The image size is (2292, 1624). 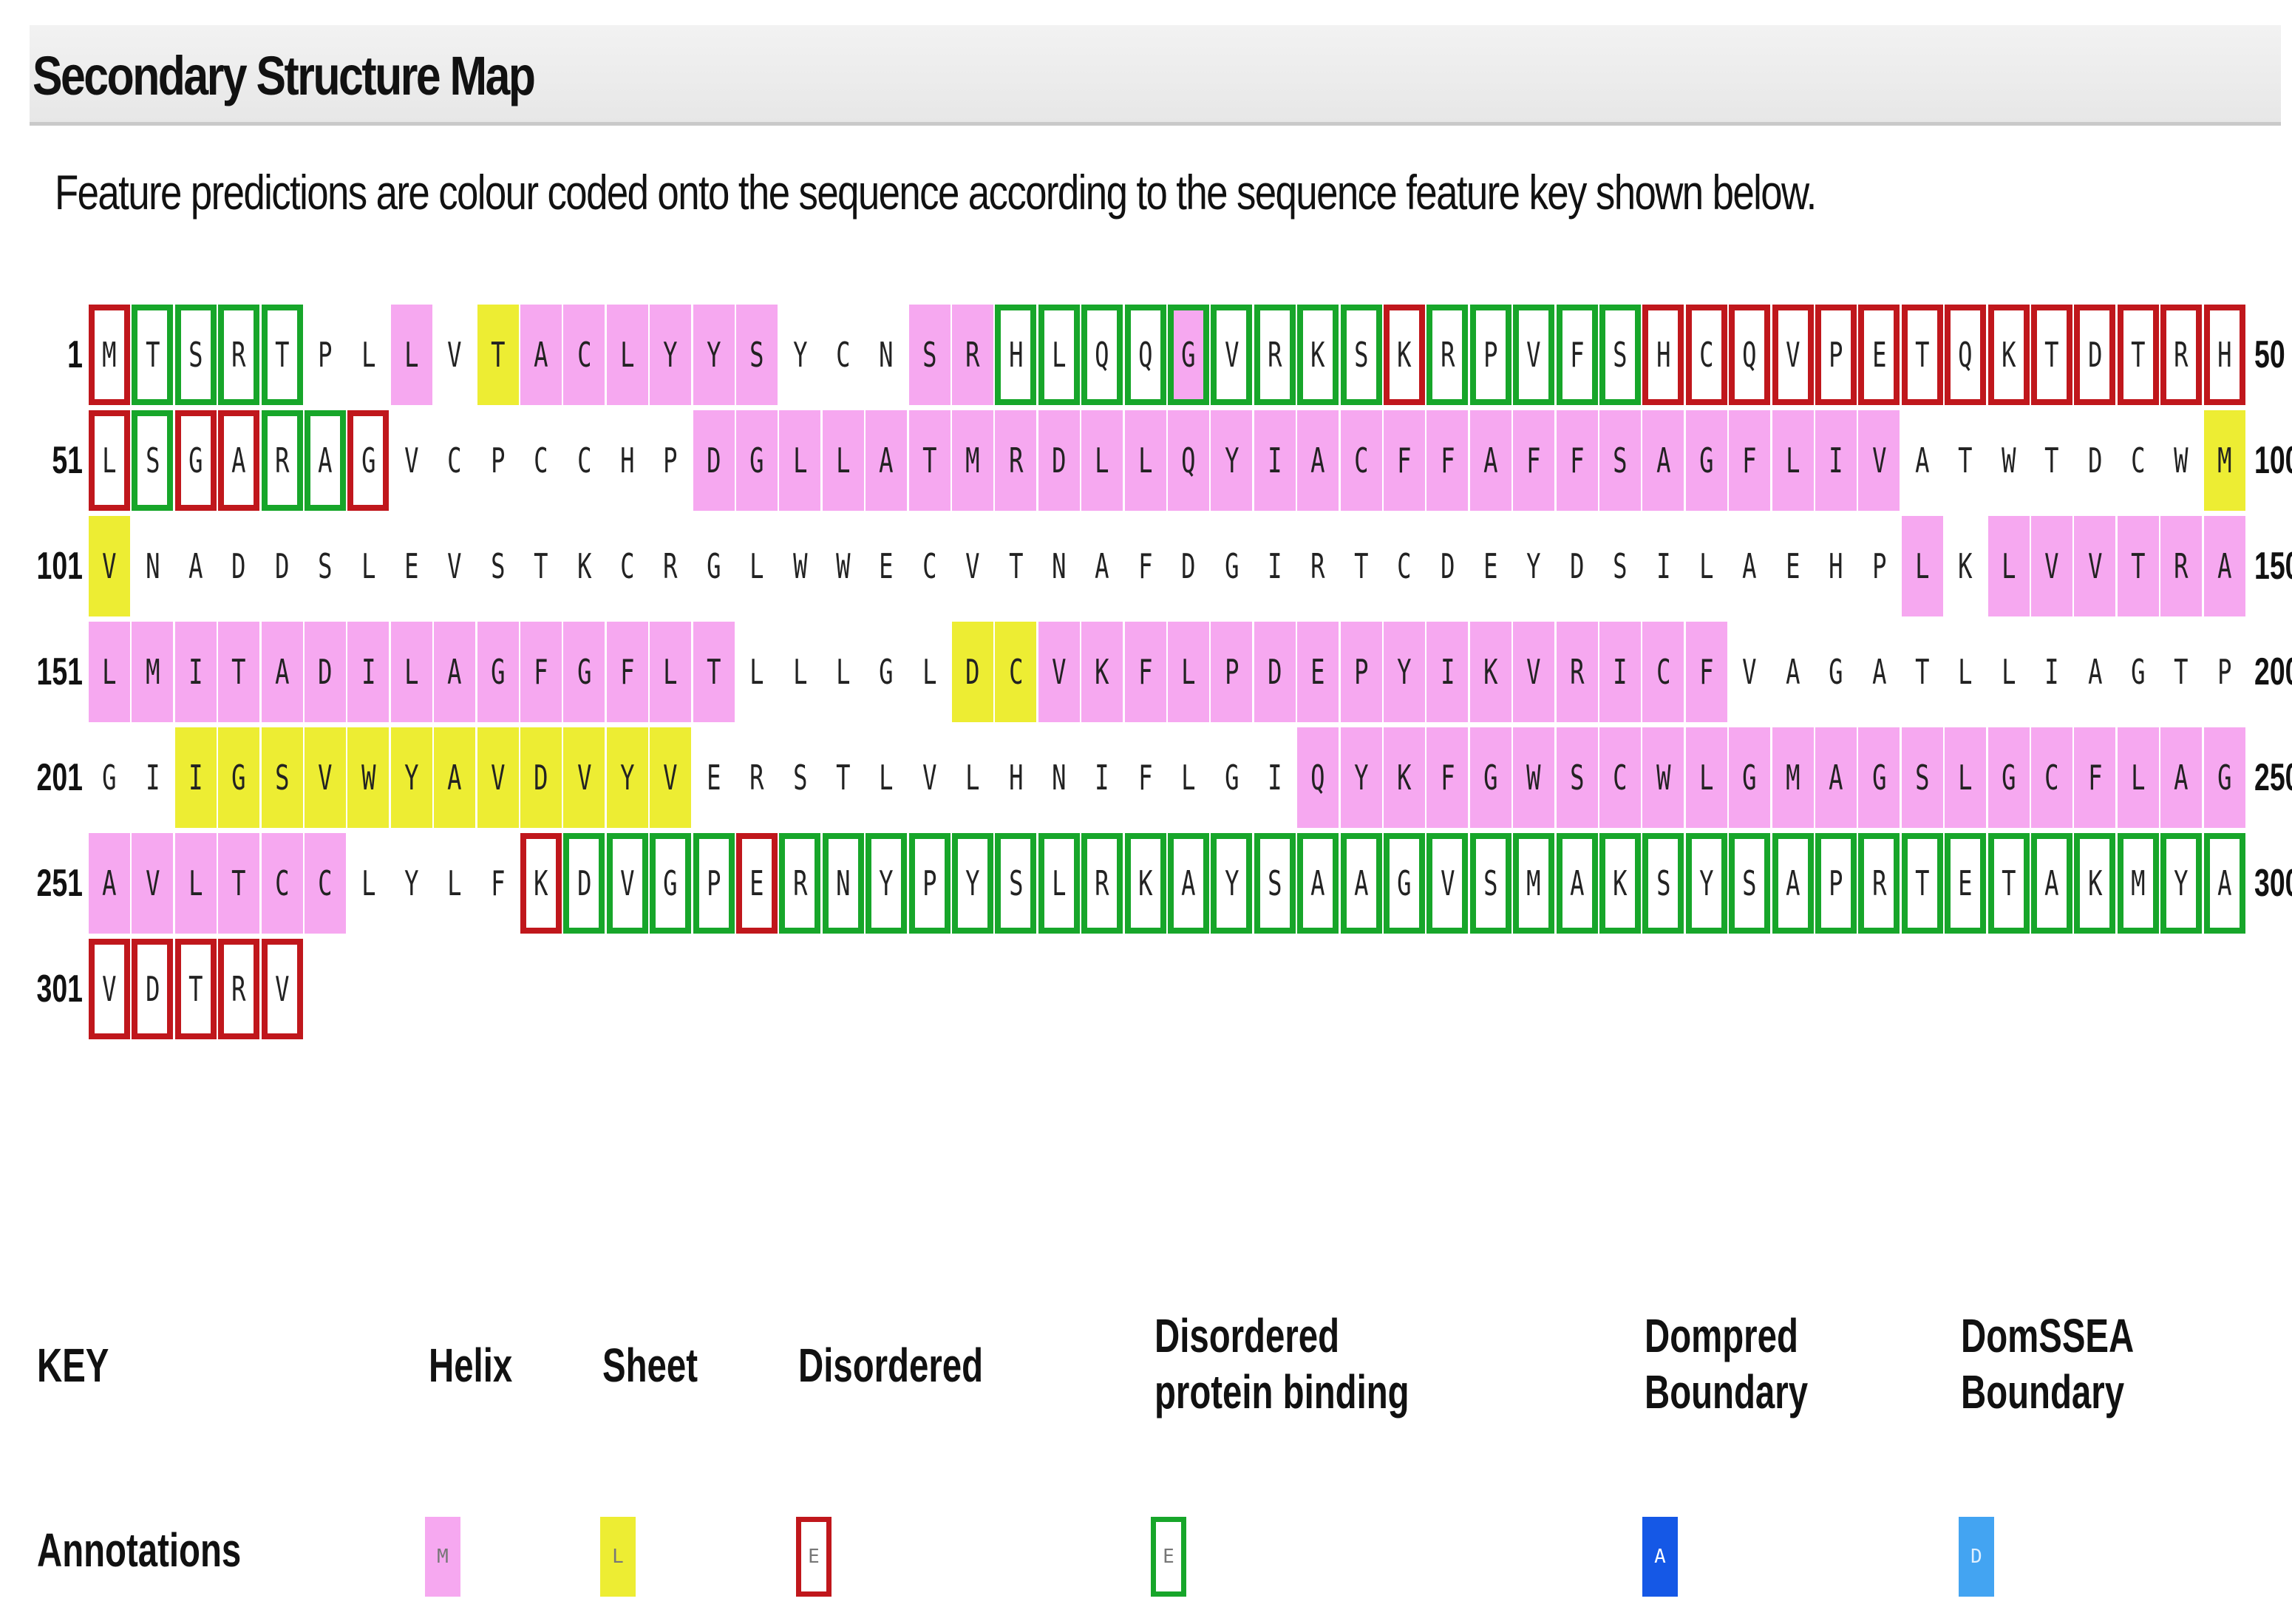 What do you see at coordinates (1966, 355) in the screenshot?
I see `residue: Q` at bounding box center [1966, 355].